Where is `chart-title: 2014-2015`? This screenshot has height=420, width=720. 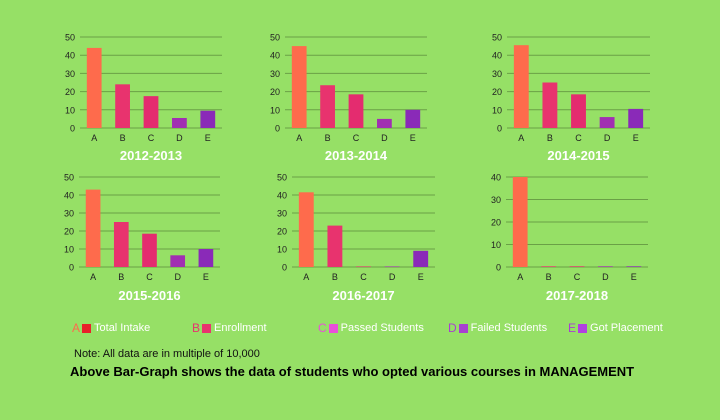 chart-title: 2014-2015 is located at coordinates (578, 155).